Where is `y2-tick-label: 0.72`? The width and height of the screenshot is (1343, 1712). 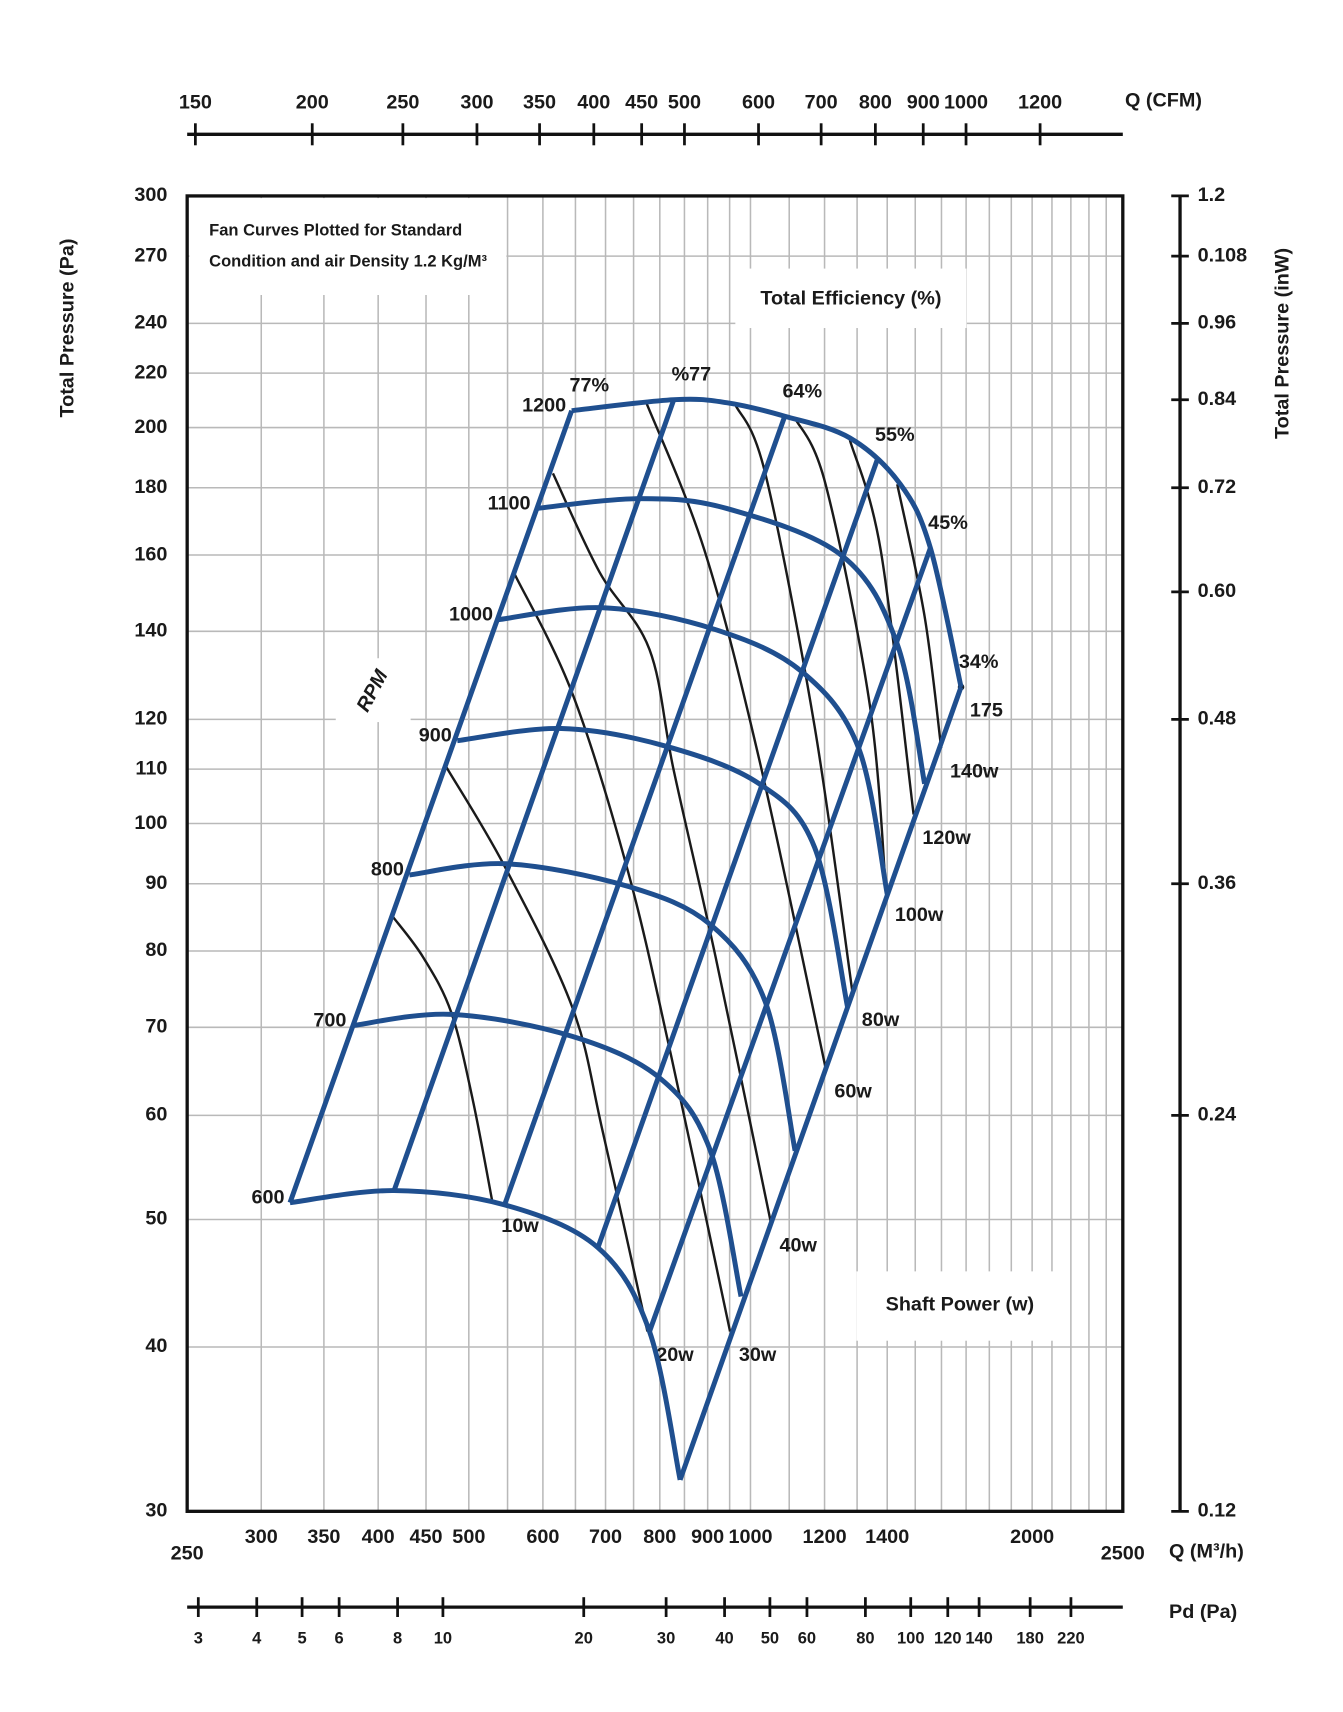
y2-tick-label: 0.72 is located at coordinates (1217, 487).